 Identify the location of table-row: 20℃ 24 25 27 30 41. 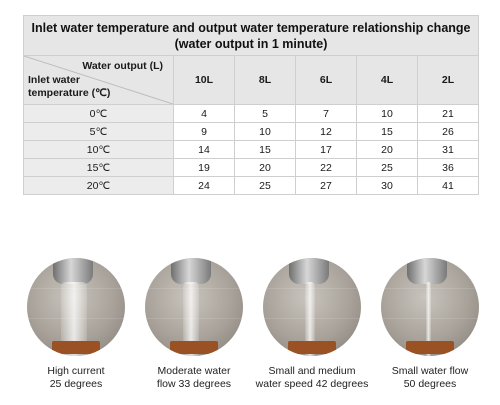
(251, 185).